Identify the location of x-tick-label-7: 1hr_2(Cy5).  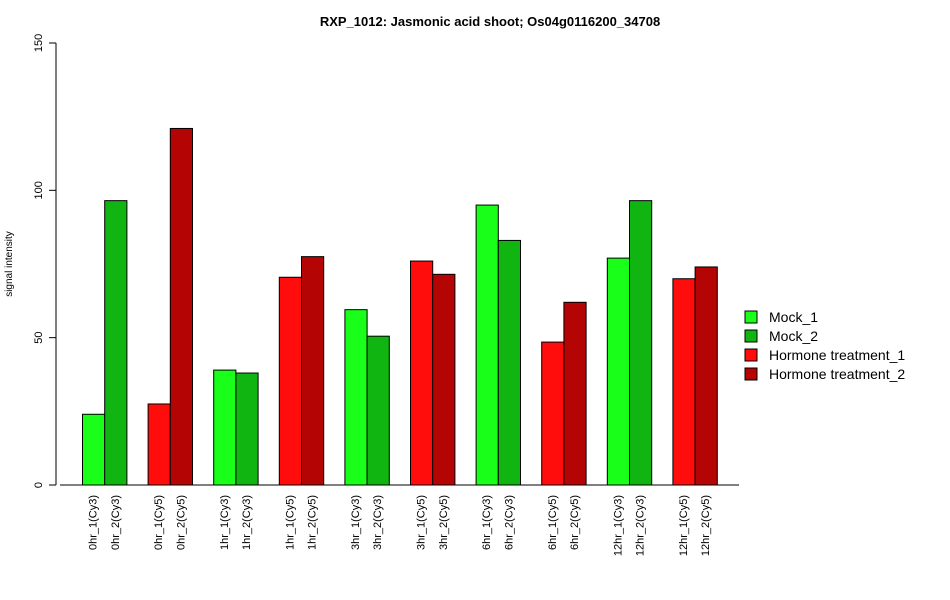
(313, 522).